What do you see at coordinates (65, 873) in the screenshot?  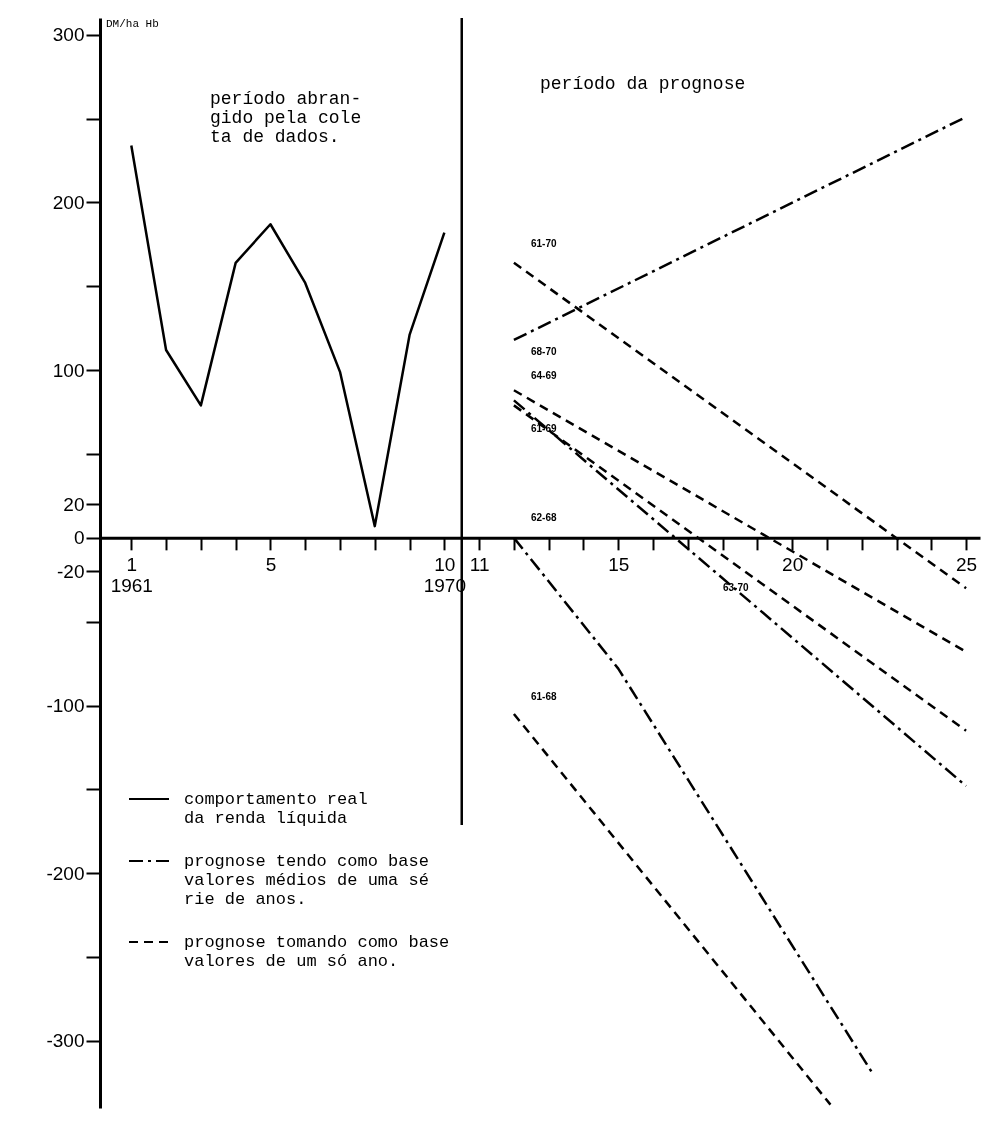 I see `y-tick-label: -200` at bounding box center [65, 873].